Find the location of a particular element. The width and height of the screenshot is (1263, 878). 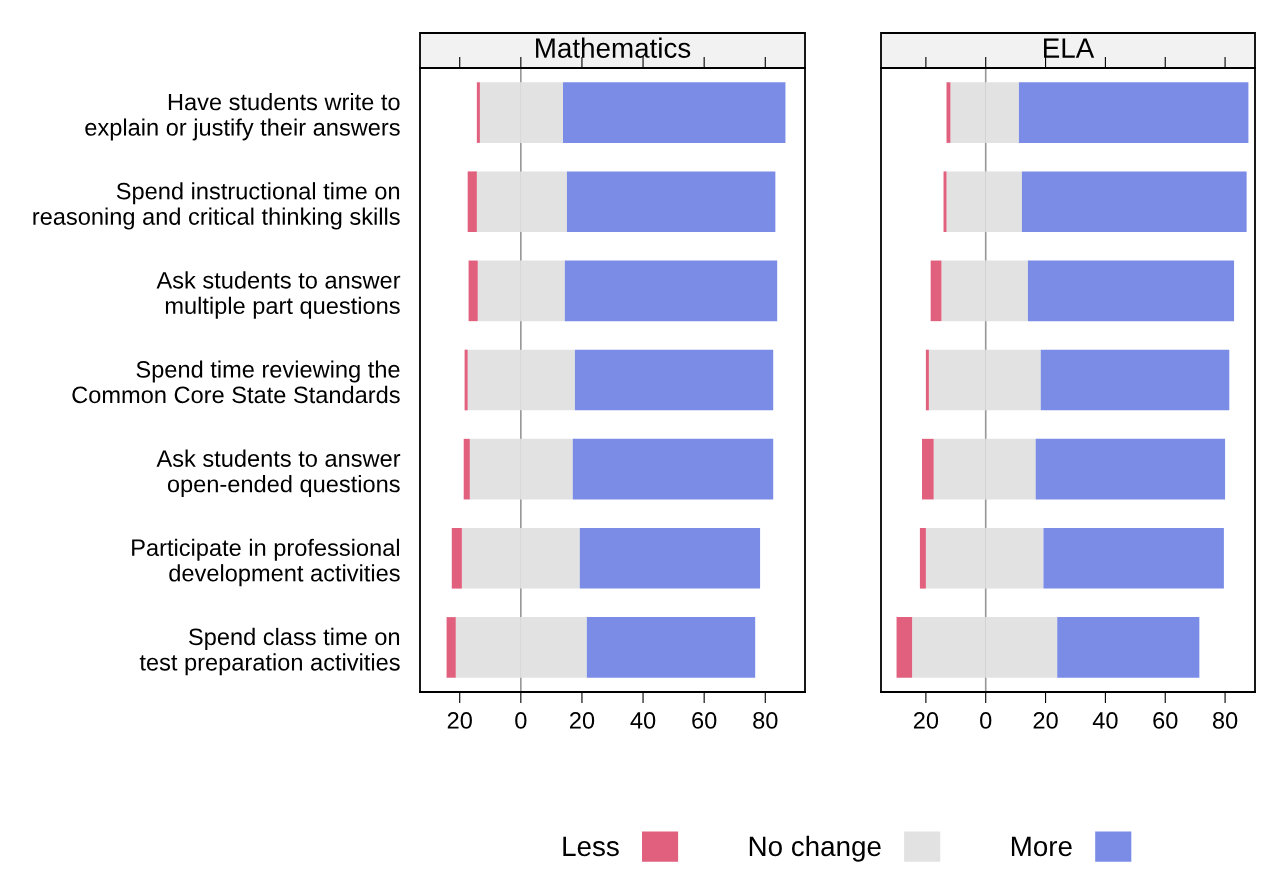

chart-title: Mathematics is located at coordinates (613, 47).